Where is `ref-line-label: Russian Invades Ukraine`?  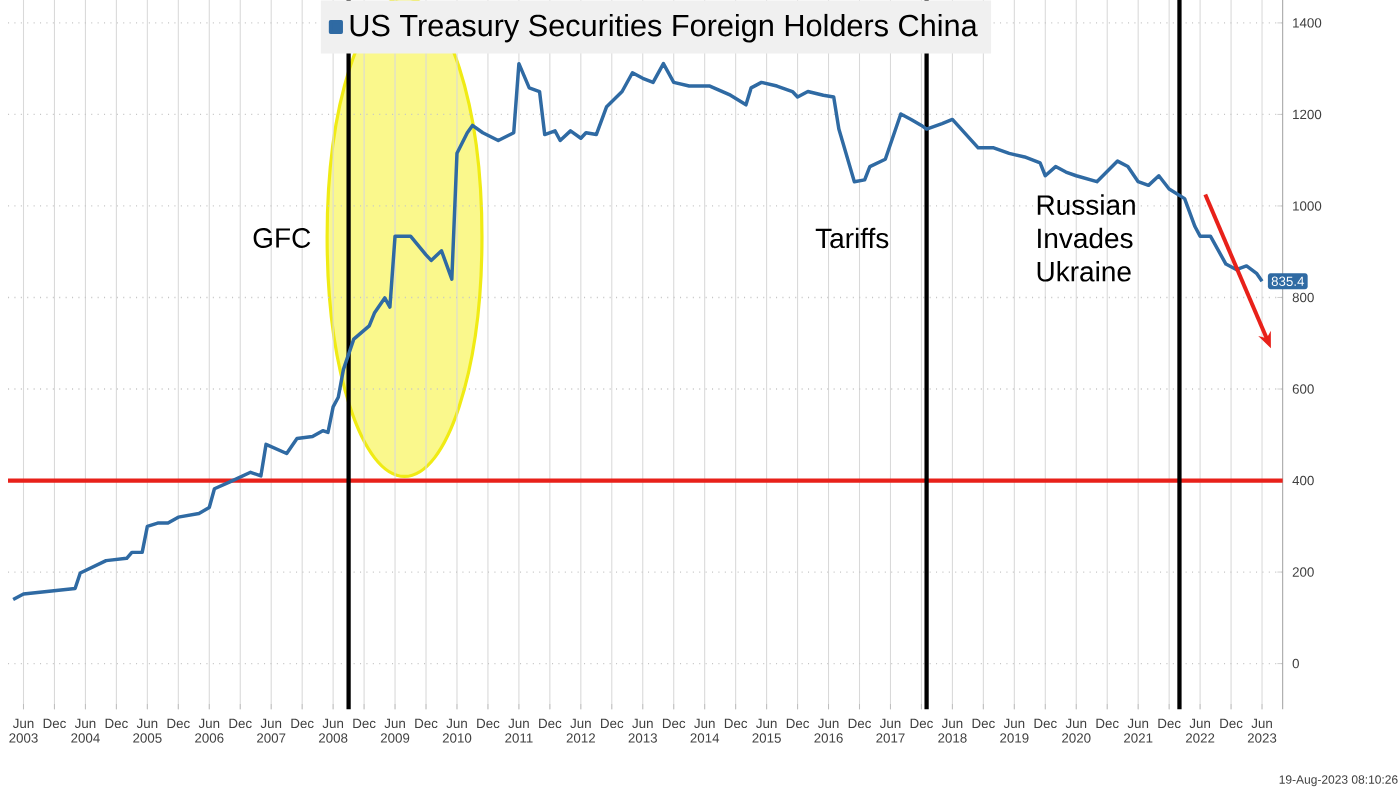 ref-line-label: Russian Invades Ukraine is located at coordinates (1086, 238).